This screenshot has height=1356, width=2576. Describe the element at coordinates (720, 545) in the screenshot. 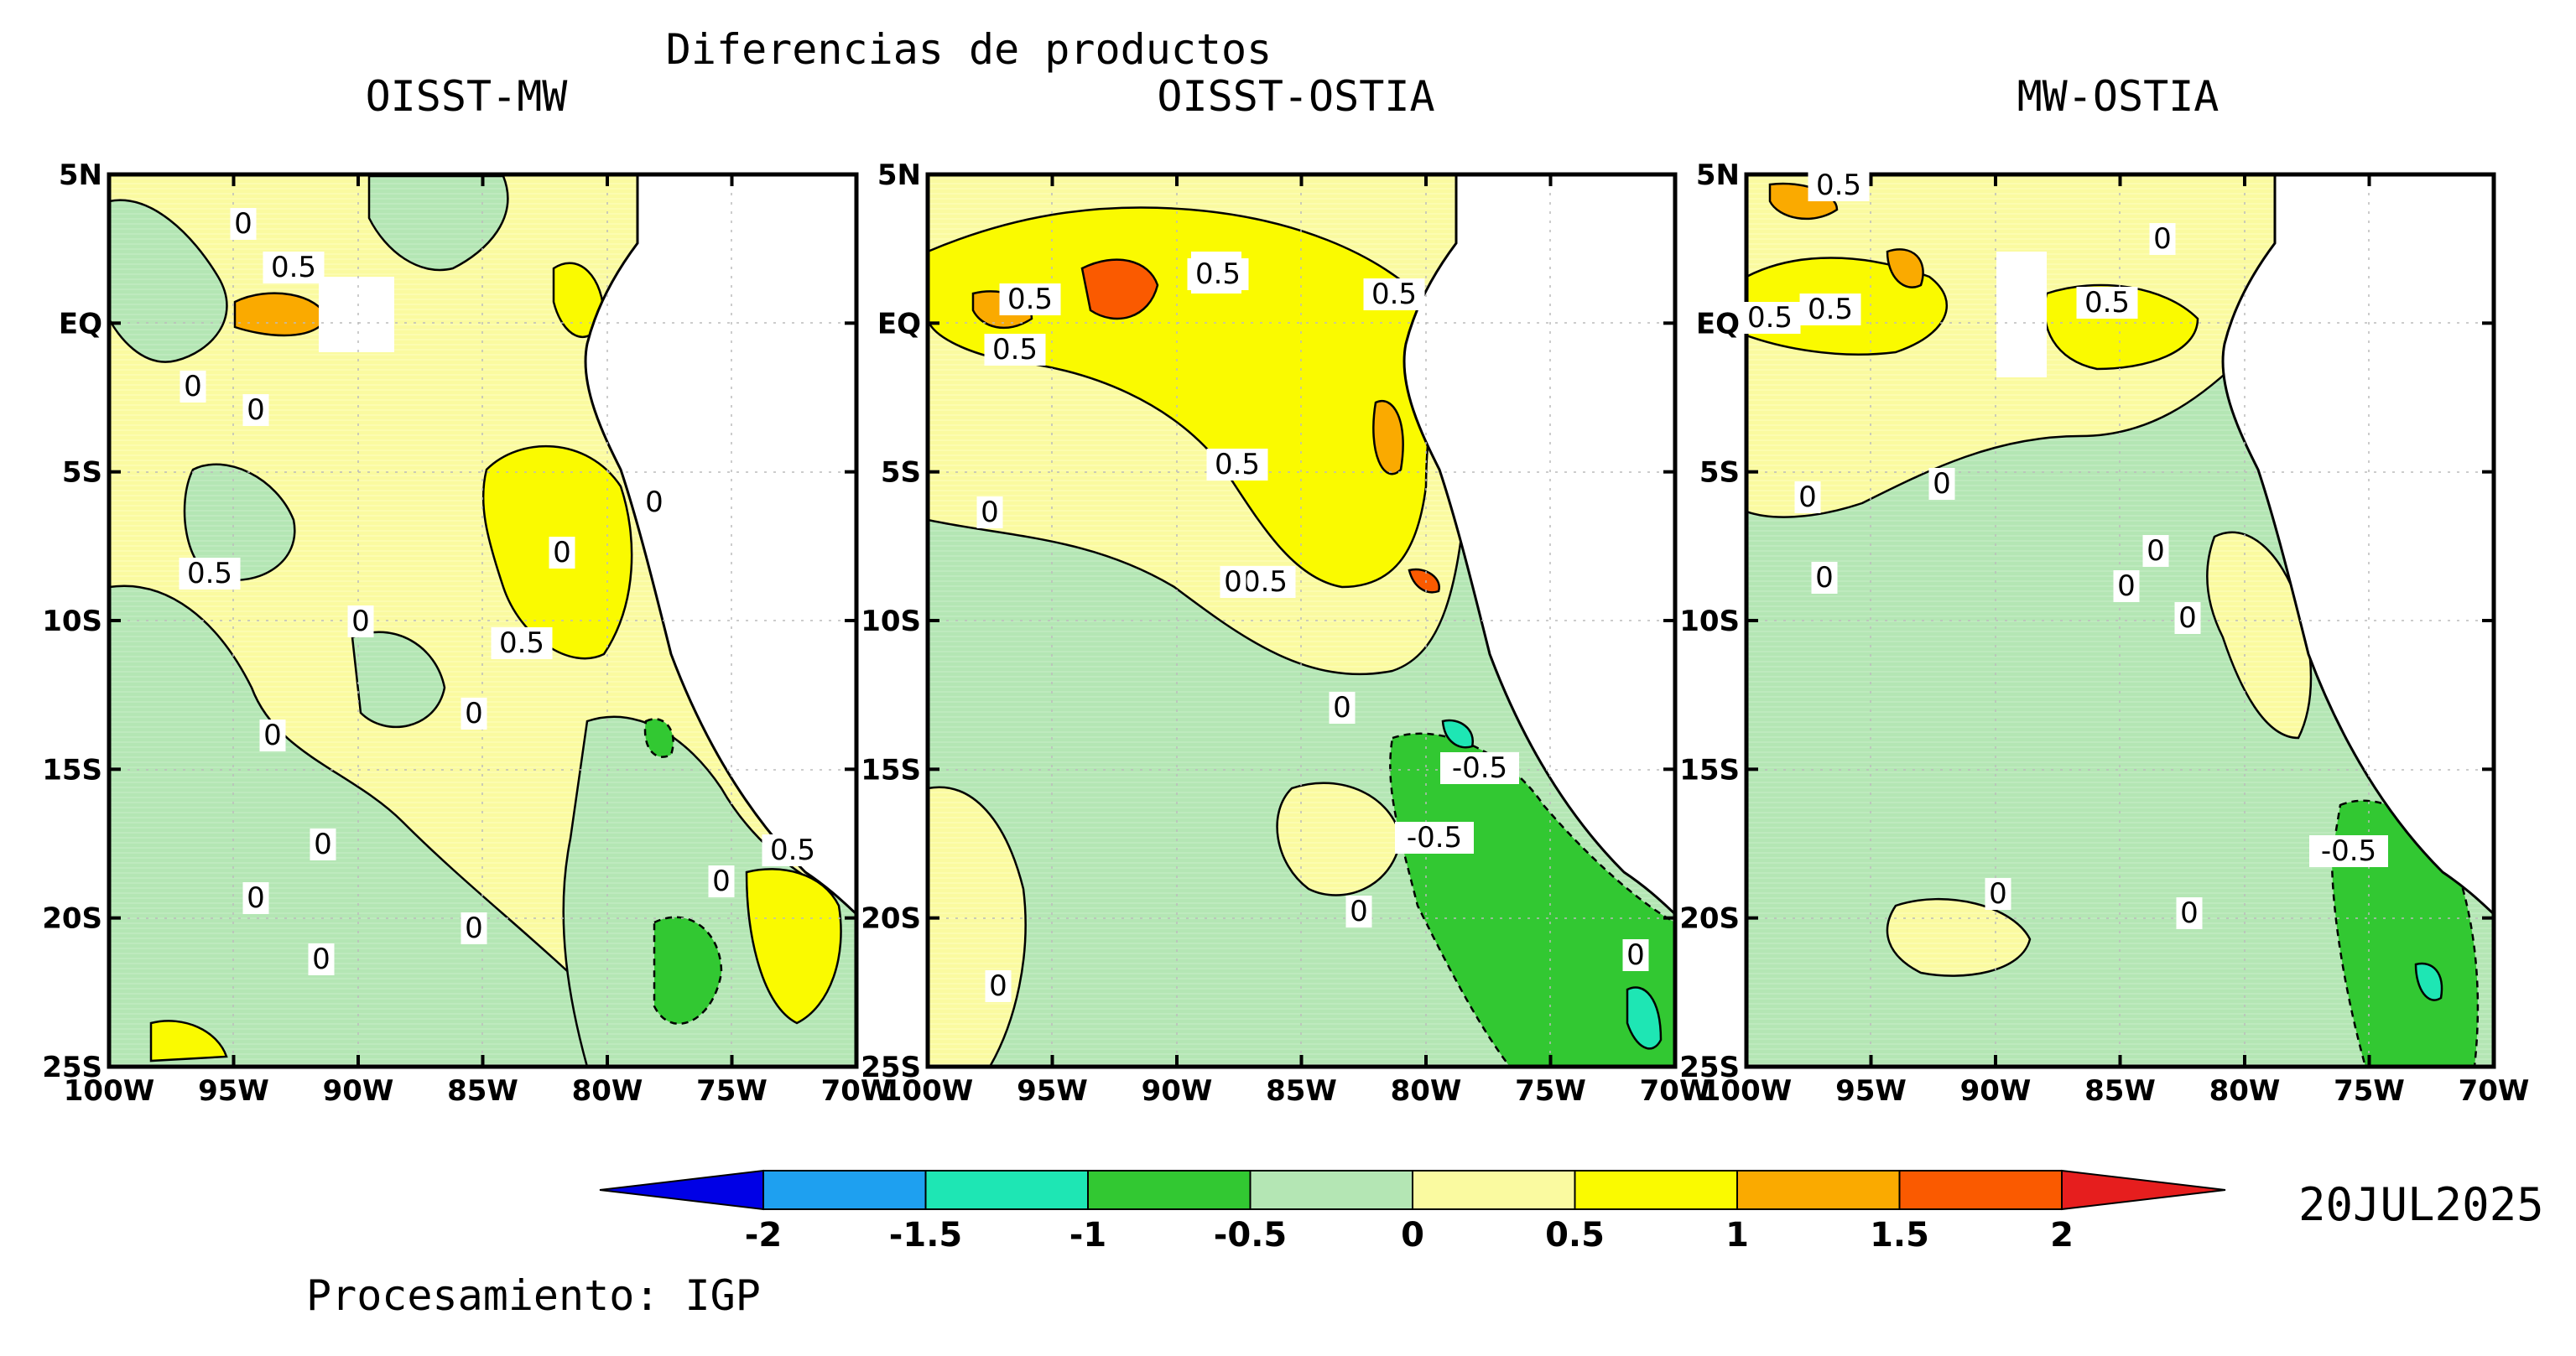

I see `land-mass` at that location.